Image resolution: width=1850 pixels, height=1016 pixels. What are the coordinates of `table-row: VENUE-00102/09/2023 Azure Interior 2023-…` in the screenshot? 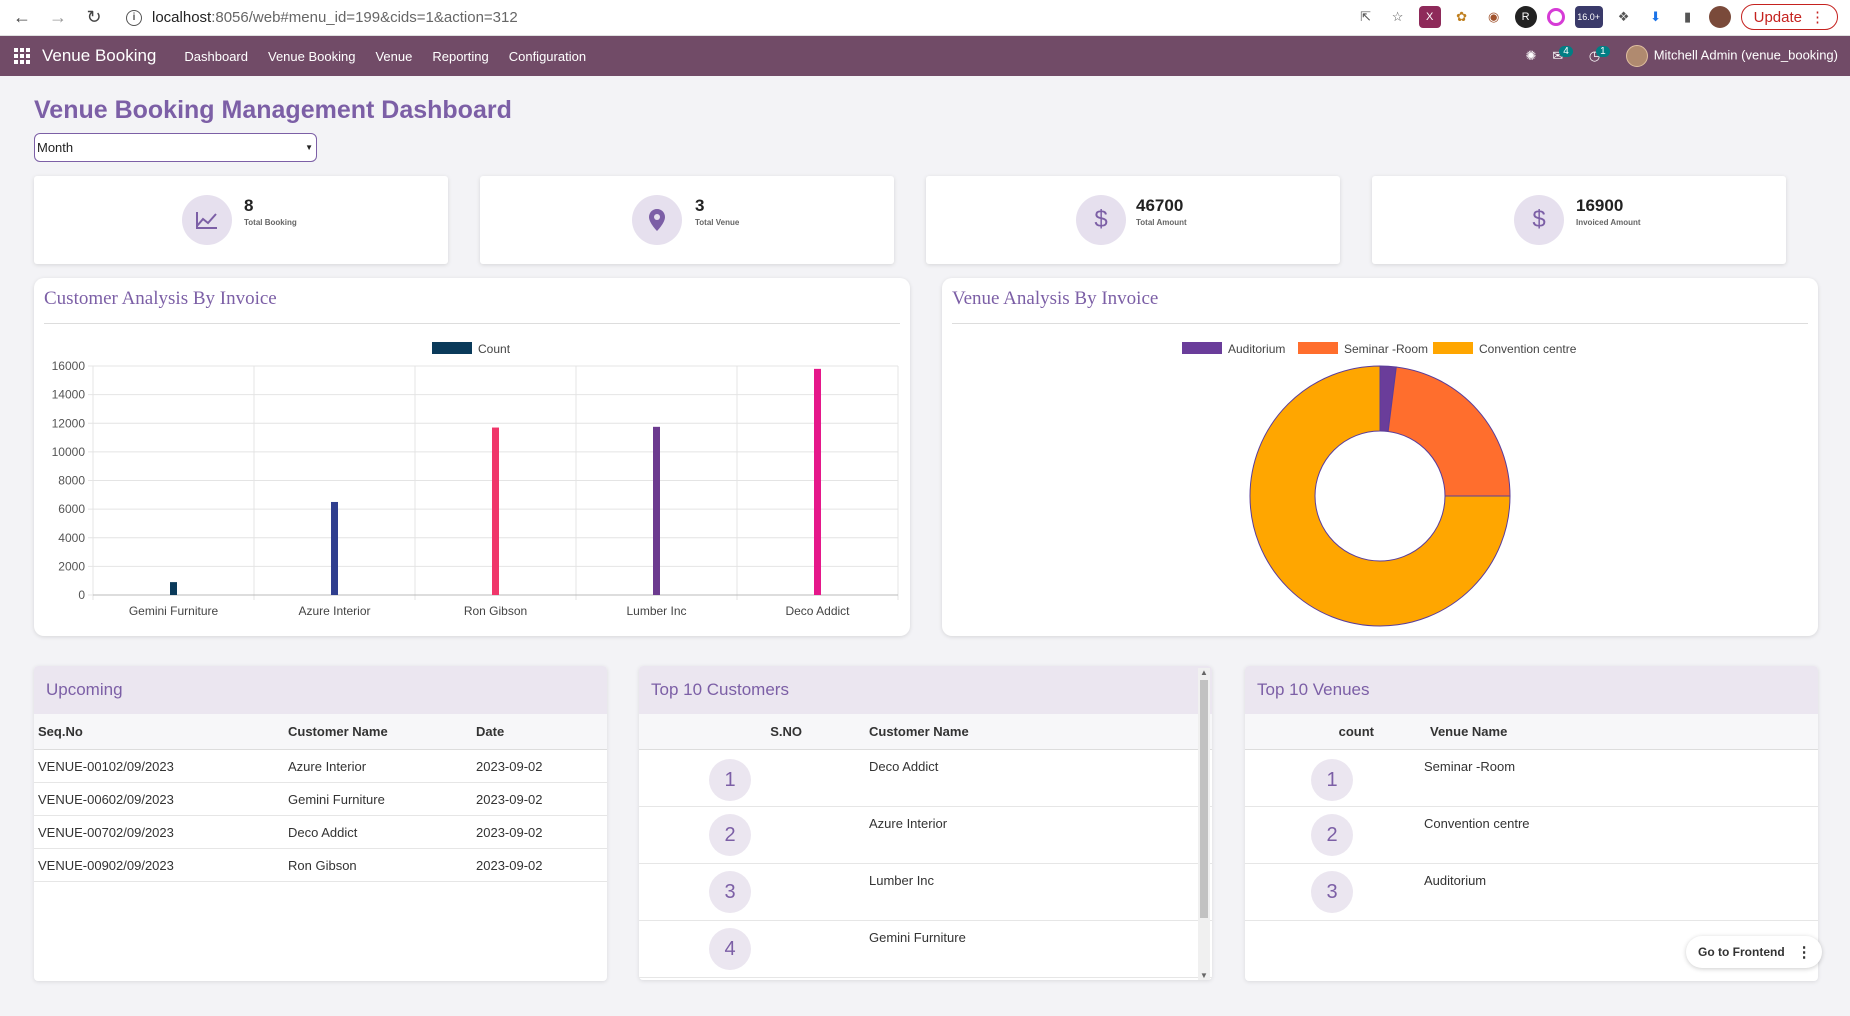 It's located at (320, 766).